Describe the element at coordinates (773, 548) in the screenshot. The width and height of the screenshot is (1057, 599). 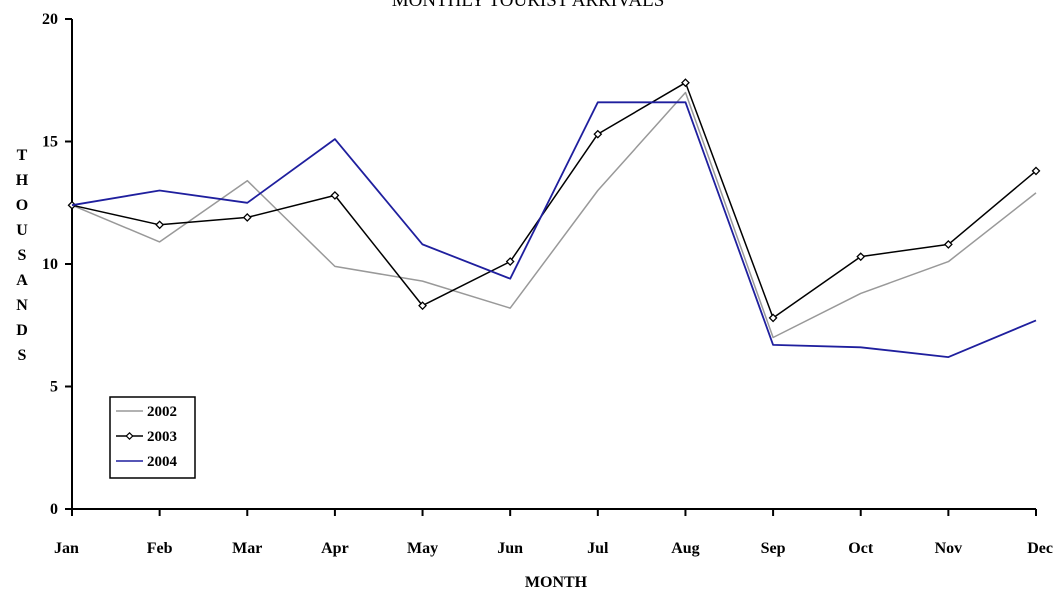
I see `x-tick-label: Sep` at that location.